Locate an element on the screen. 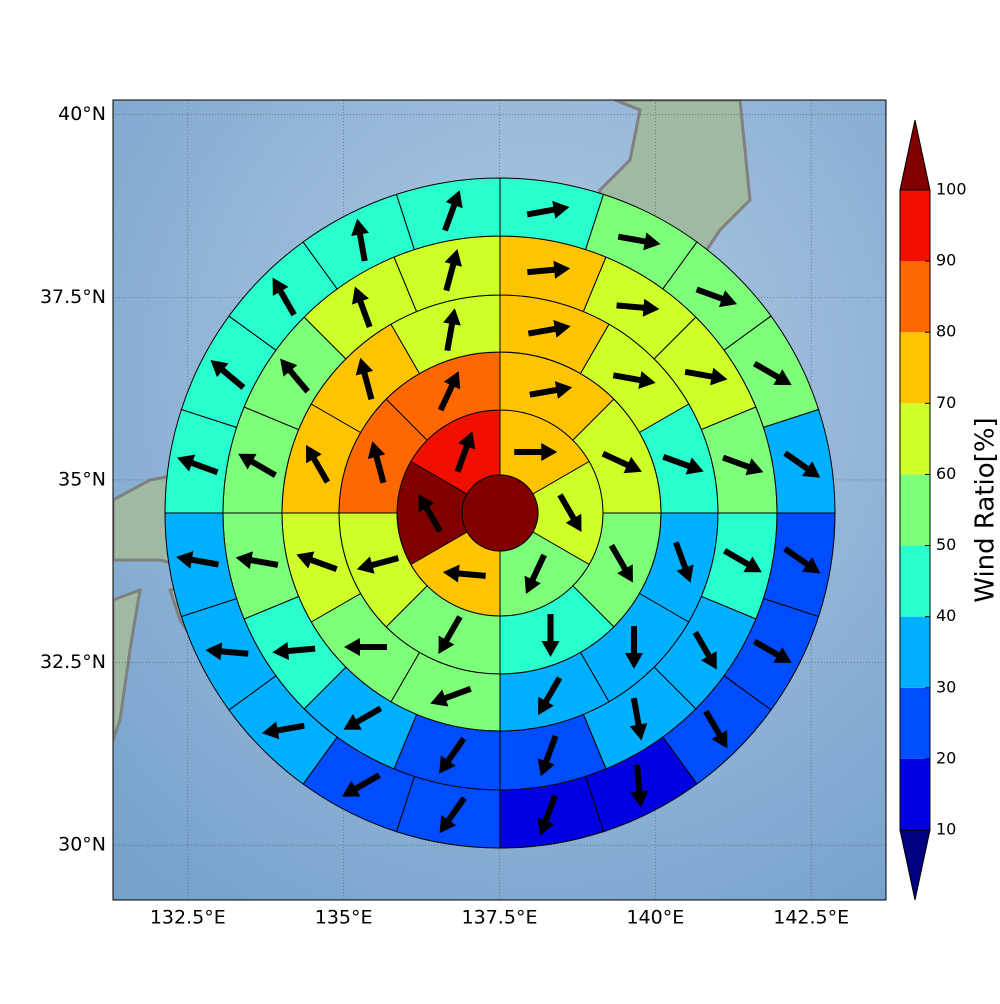  colorbar-under is located at coordinates (915, 865).